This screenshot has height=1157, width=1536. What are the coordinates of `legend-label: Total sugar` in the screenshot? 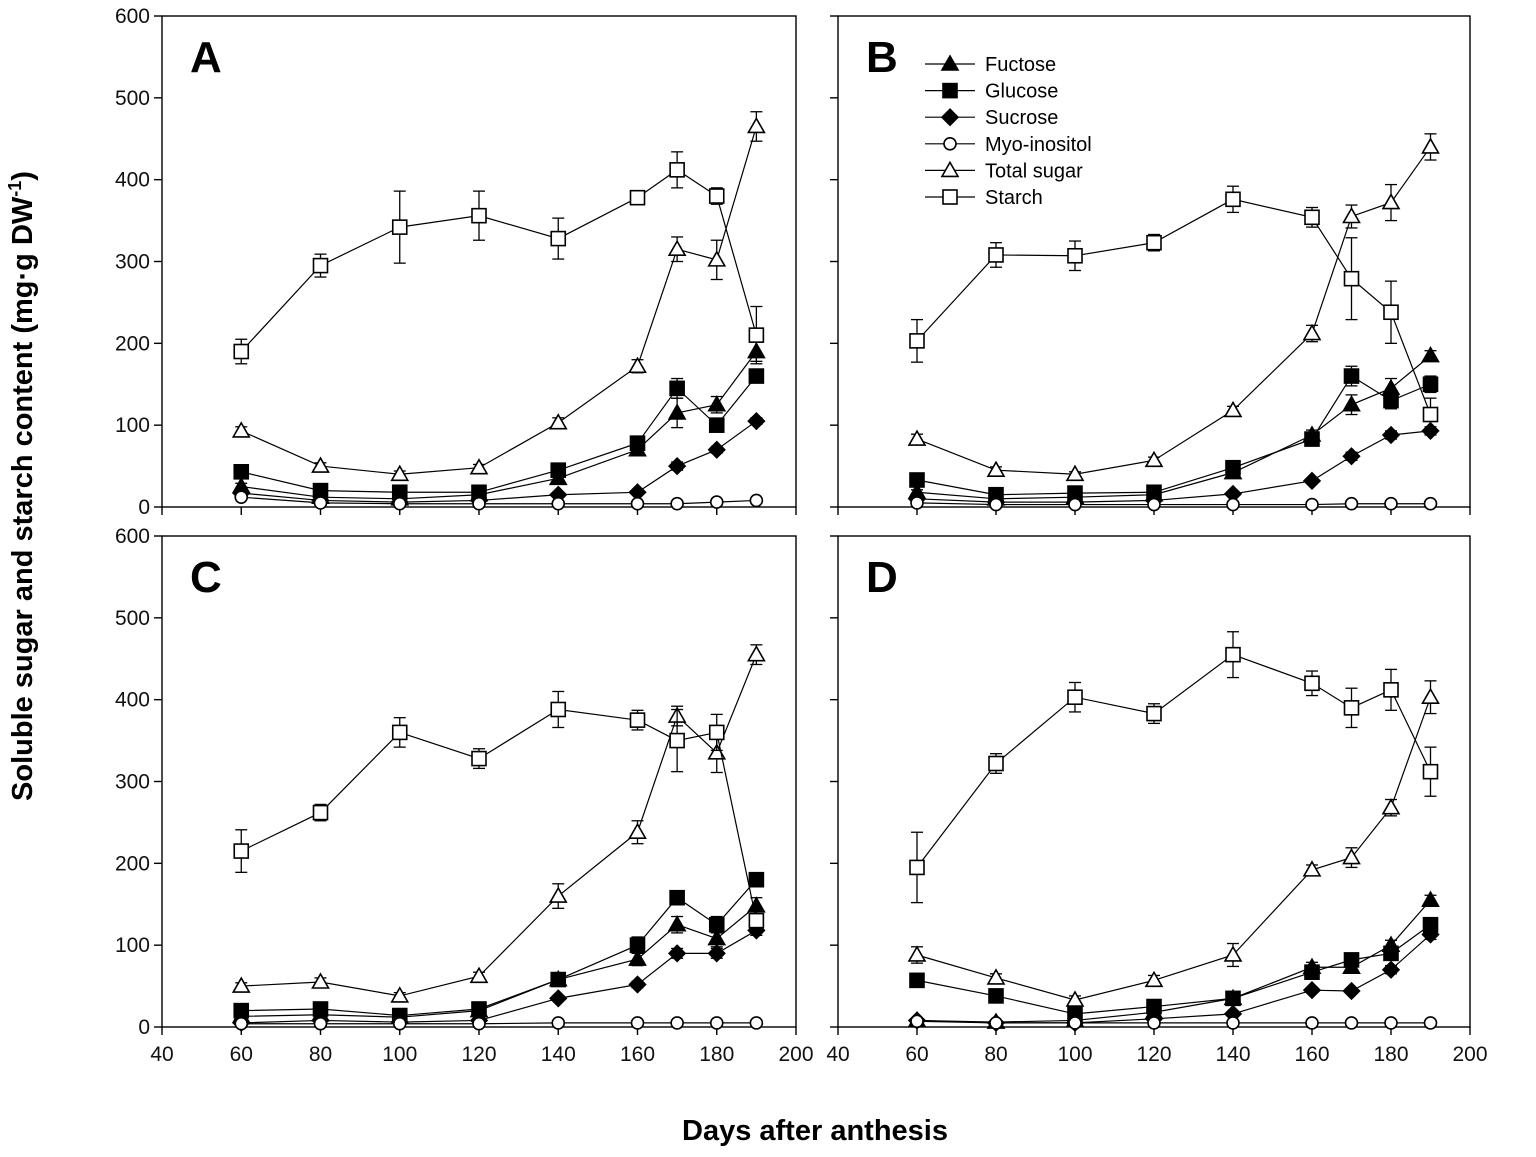 It's located at (1034, 171).